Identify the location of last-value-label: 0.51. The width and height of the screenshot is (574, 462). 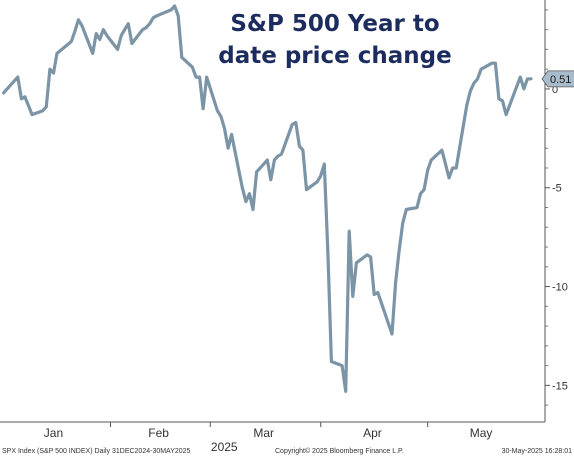
(560, 80).